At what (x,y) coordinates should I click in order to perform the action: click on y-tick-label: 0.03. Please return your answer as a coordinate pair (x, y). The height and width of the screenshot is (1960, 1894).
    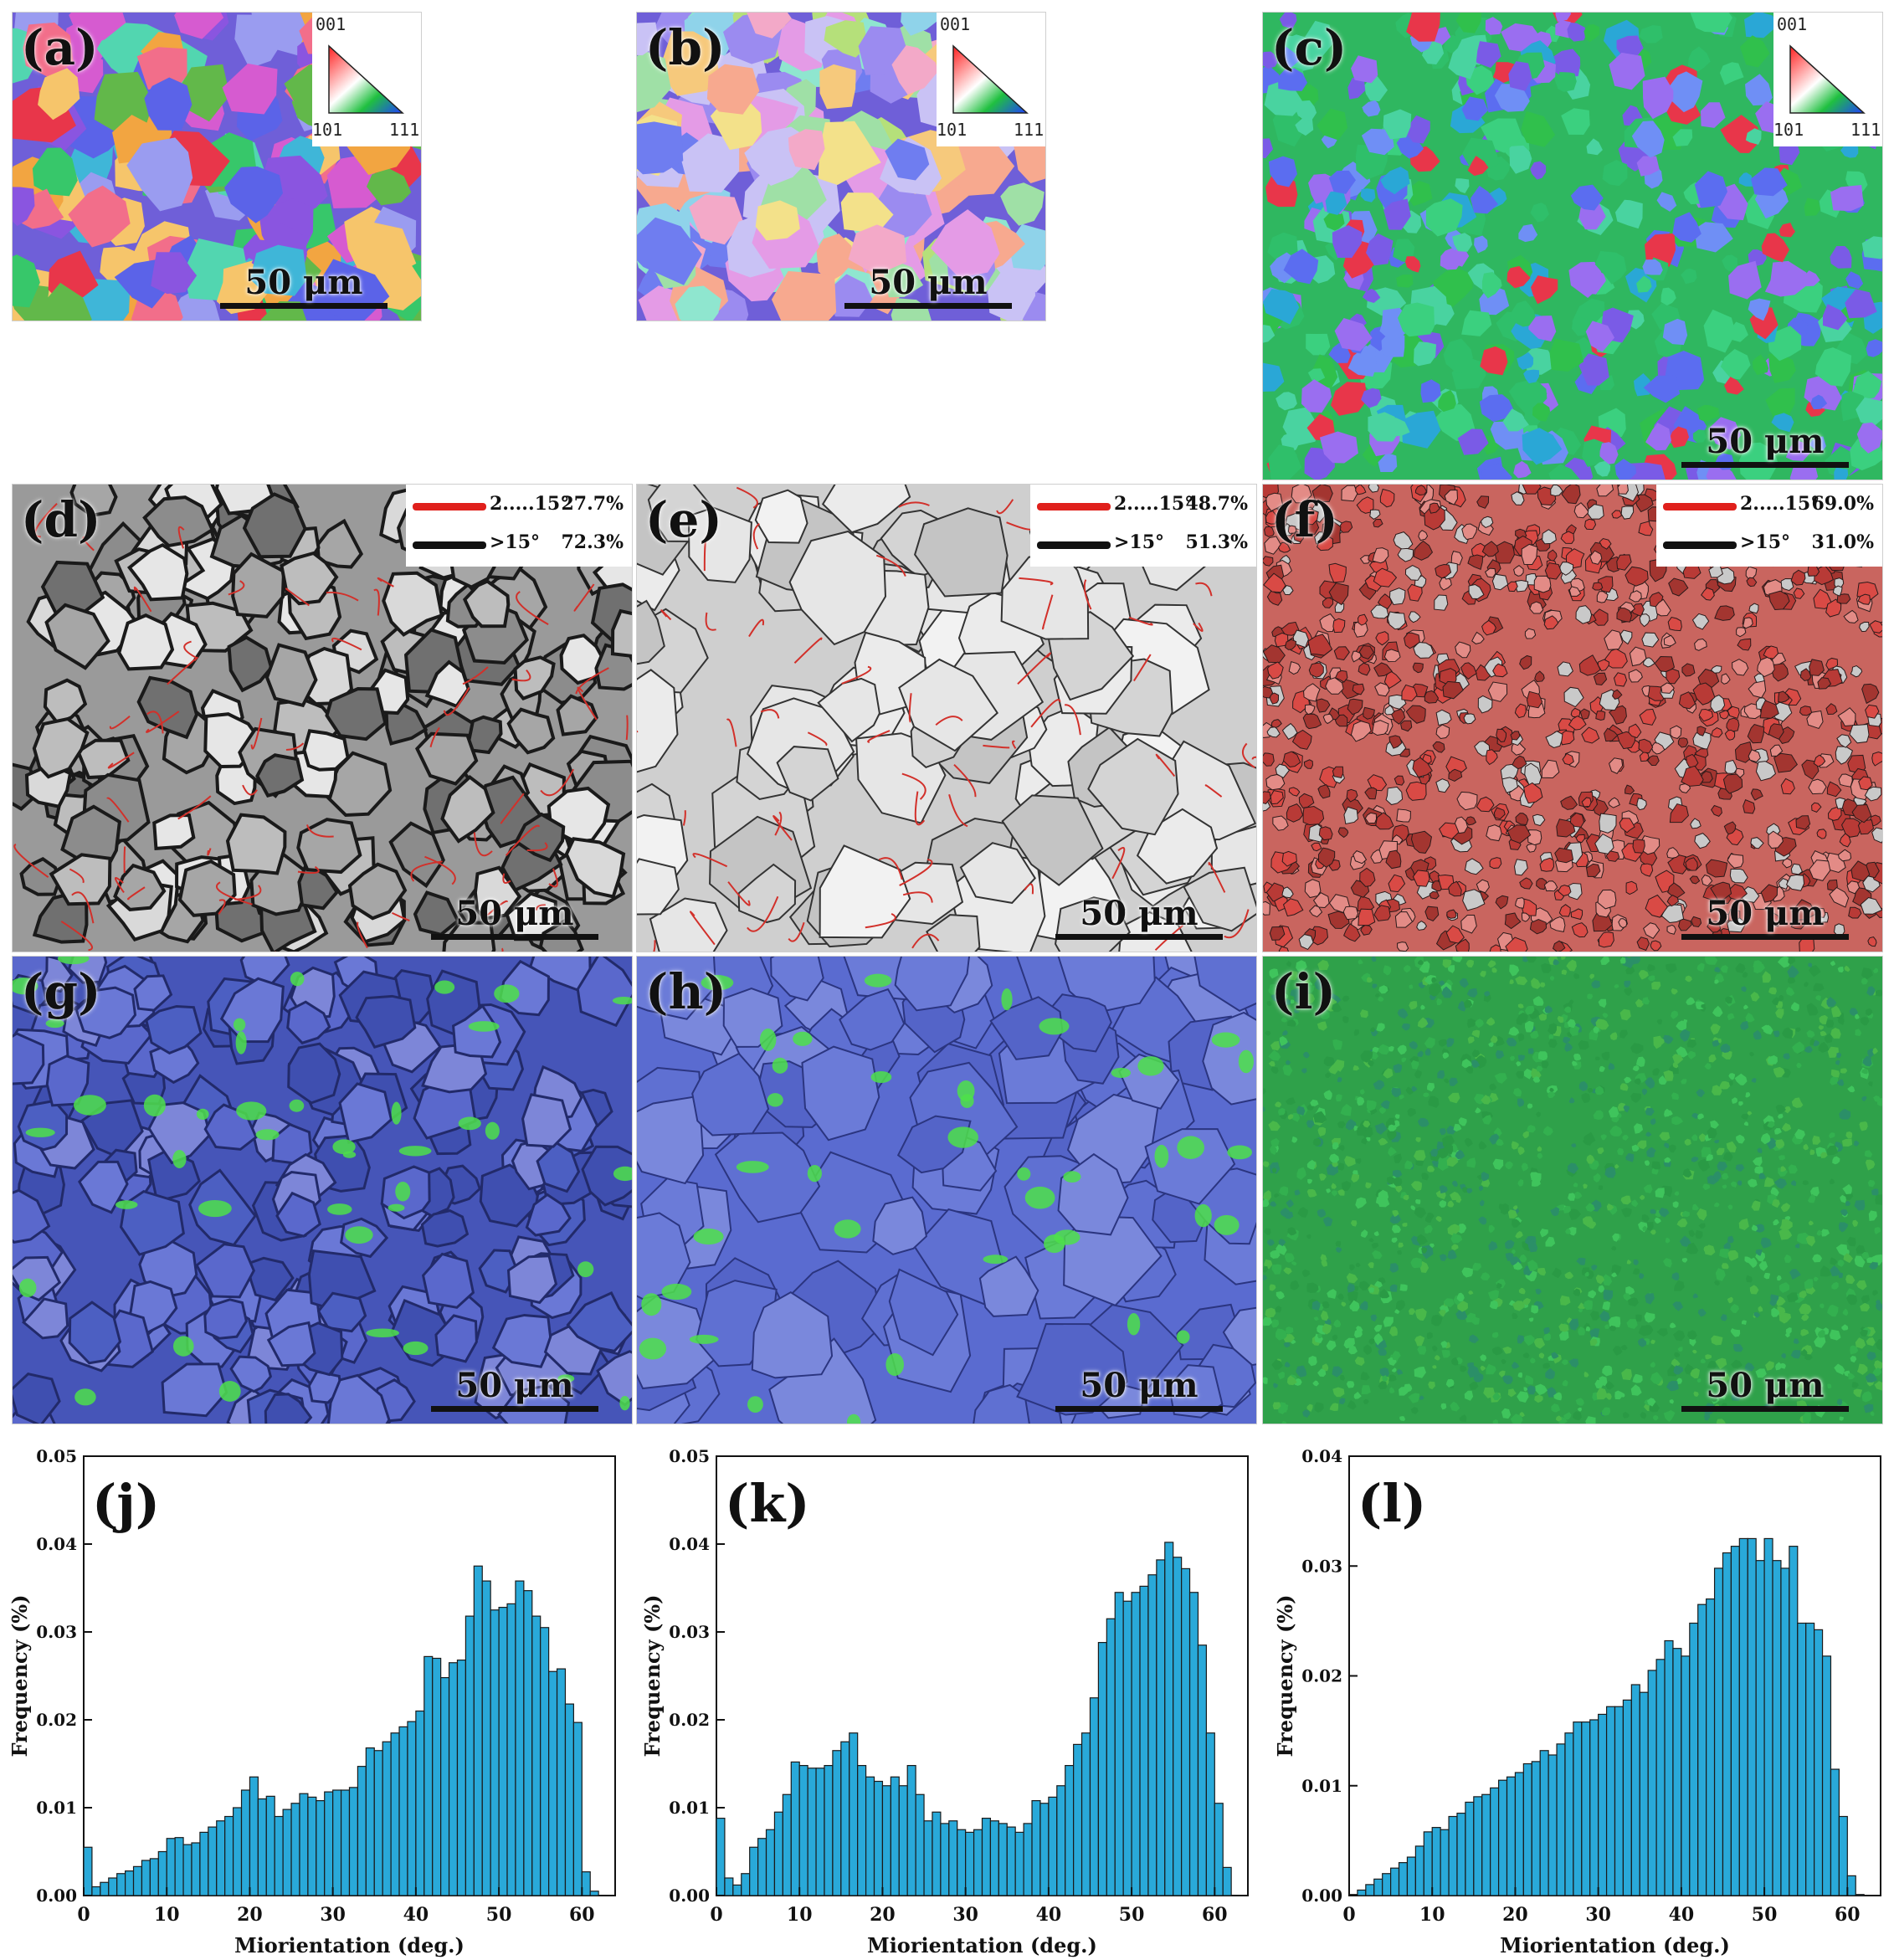
    Looking at the image, I should click on (1321, 1566).